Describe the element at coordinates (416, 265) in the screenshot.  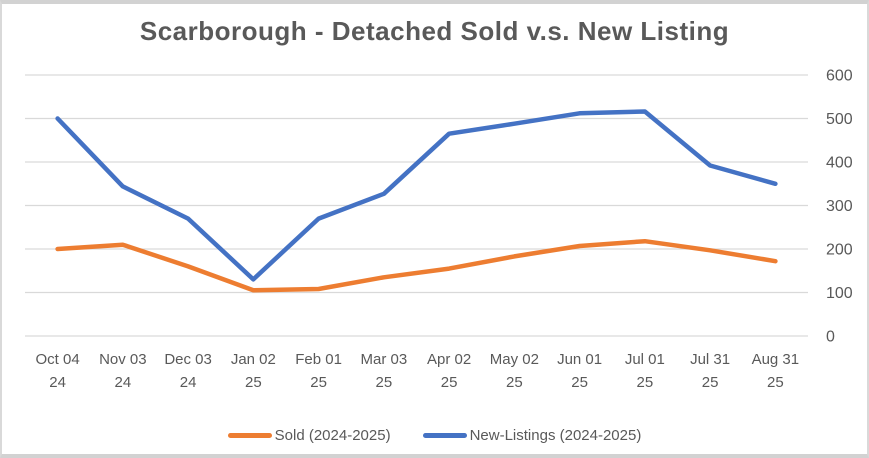
I see `series-line-sold` at that location.